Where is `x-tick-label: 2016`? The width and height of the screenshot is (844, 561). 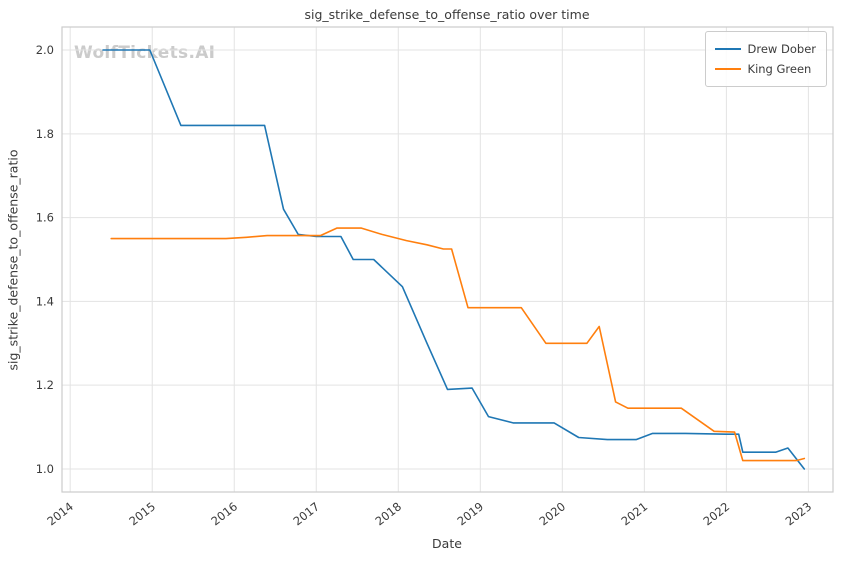
x-tick-label: 2016 is located at coordinates (224, 513).